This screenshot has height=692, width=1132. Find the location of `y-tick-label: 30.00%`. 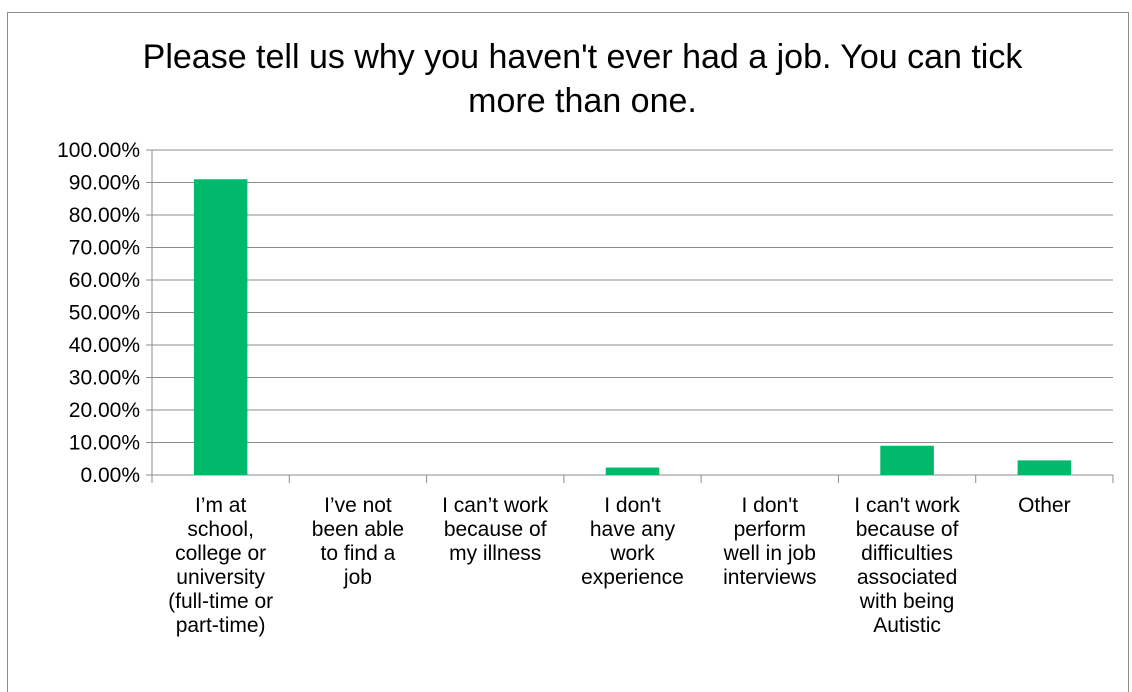

y-tick-label: 30.00% is located at coordinates (104, 378).